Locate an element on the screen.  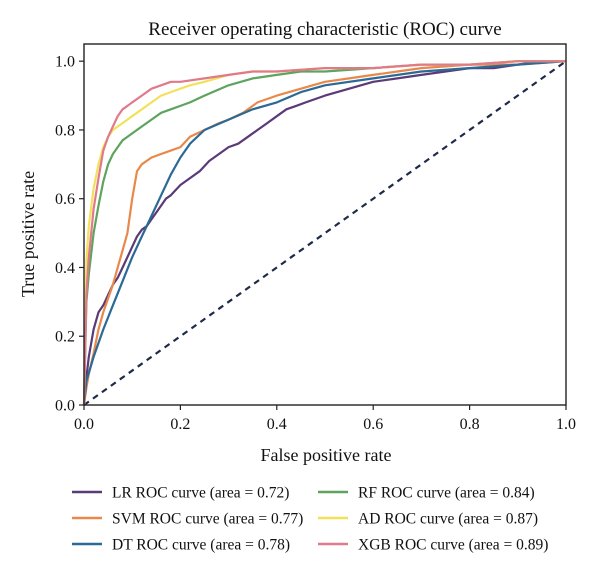
y-tick-label: 0.6 is located at coordinates (65, 199).